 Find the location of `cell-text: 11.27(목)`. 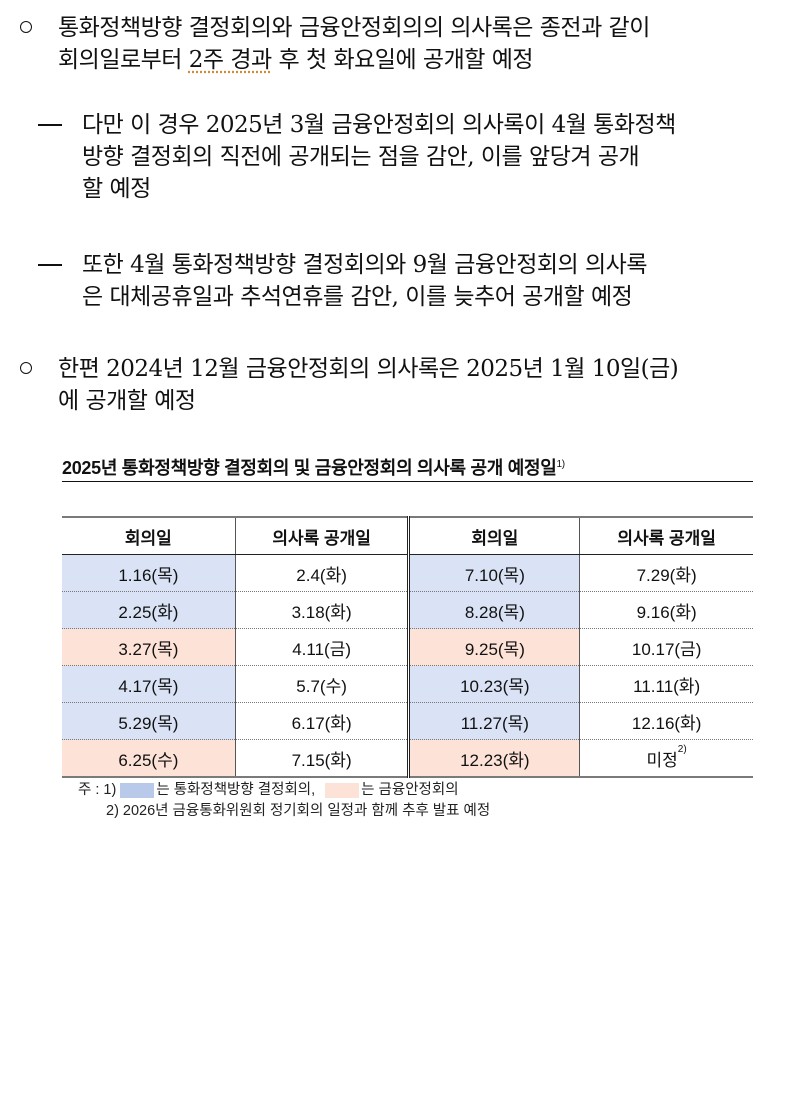

cell-text: 11.27(목) is located at coordinates (494, 723).